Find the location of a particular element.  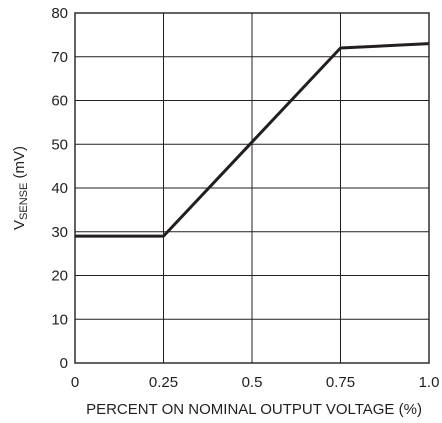

y-tick-label: 80 is located at coordinates (59, 13).